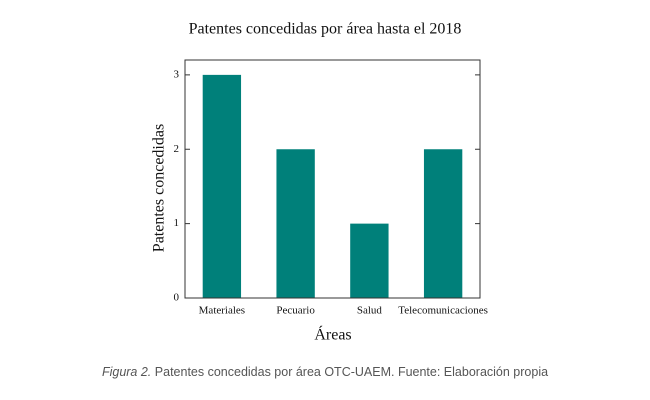 This screenshot has height=400, width=650. Describe the element at coordinates (177, 74) in the screenshot. I see `y-tick-label: 3` at that location.